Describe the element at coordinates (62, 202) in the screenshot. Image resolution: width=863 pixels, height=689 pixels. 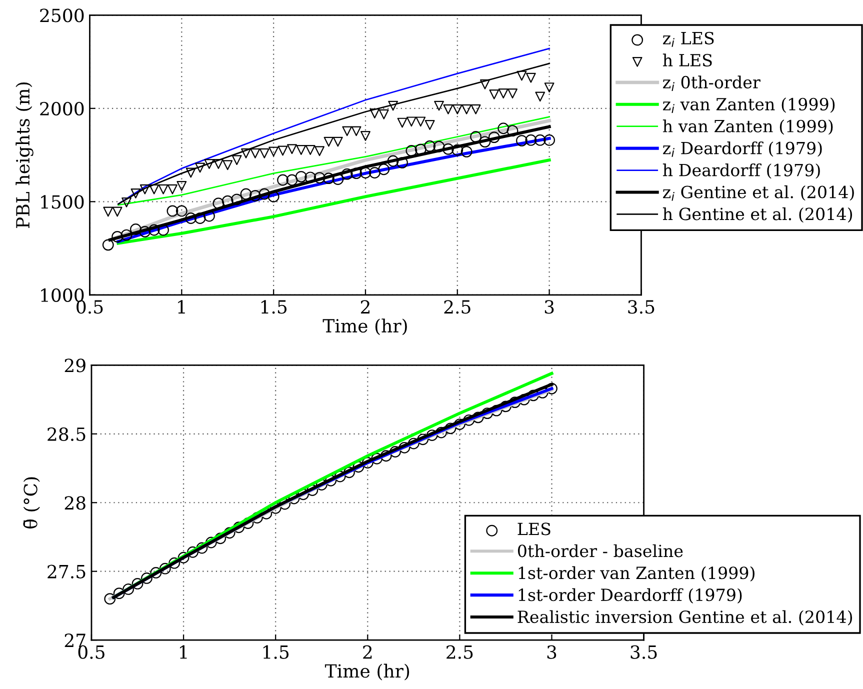
I see `y-tick-label: 1500` at that location.